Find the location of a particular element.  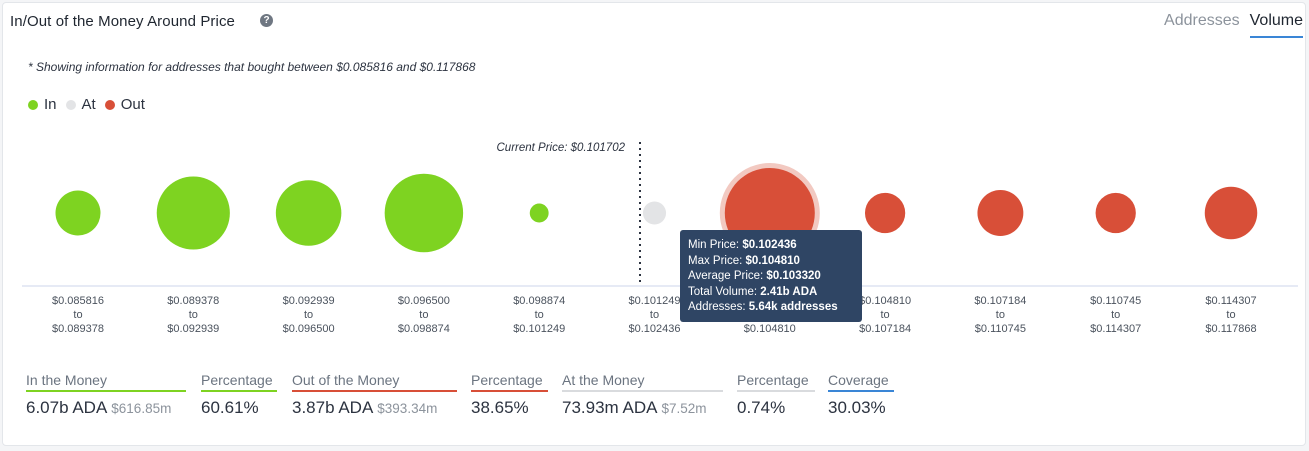

x-tick-label: $0.102436 is located at coordinates (655, 329).